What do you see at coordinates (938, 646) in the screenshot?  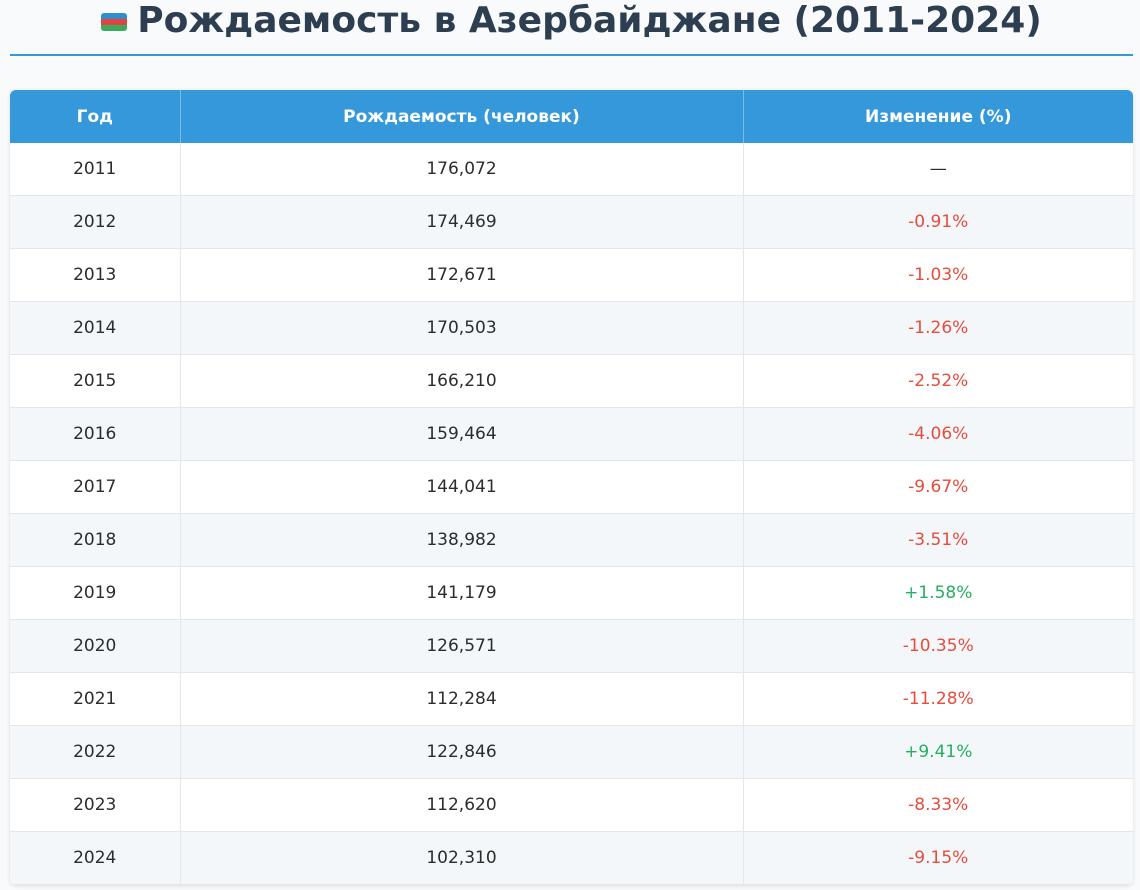 I see `cell-change: -10.35%` at bounding box center [938, 646].